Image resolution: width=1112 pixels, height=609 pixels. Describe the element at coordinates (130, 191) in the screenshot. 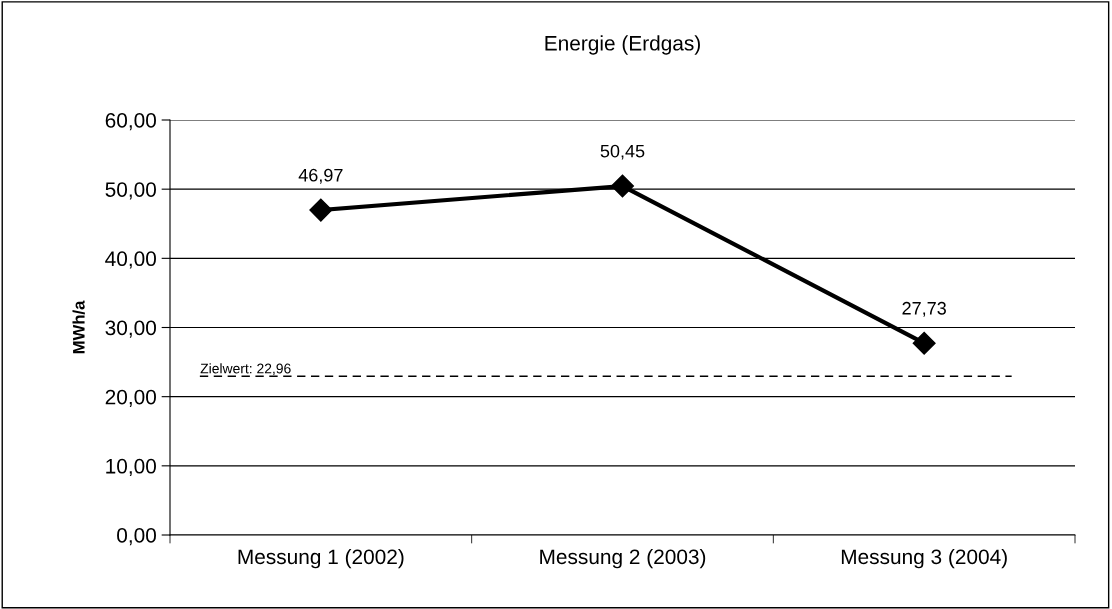

I see `y-tick-label: 50,00` at that location.